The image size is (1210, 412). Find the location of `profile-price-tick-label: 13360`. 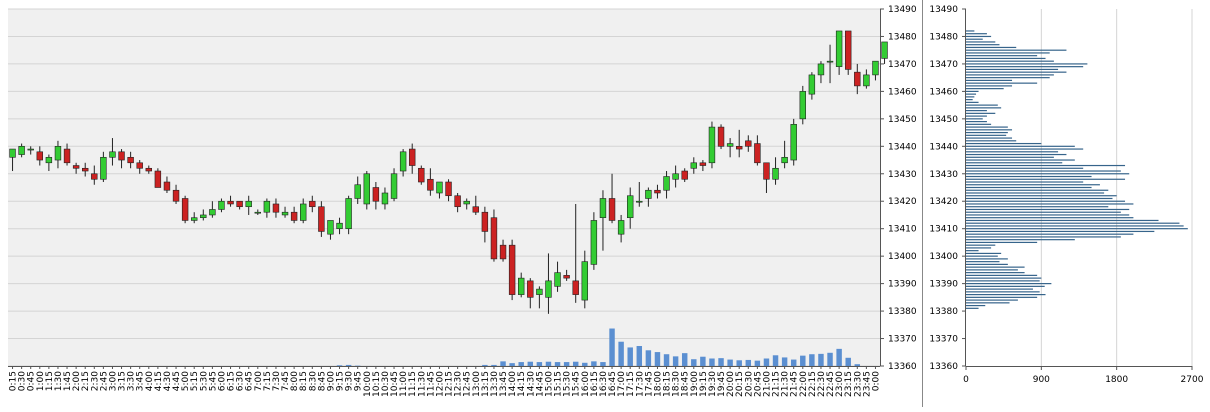

profile-price-tick-label: 13360 is located at coordinates (943, 367).